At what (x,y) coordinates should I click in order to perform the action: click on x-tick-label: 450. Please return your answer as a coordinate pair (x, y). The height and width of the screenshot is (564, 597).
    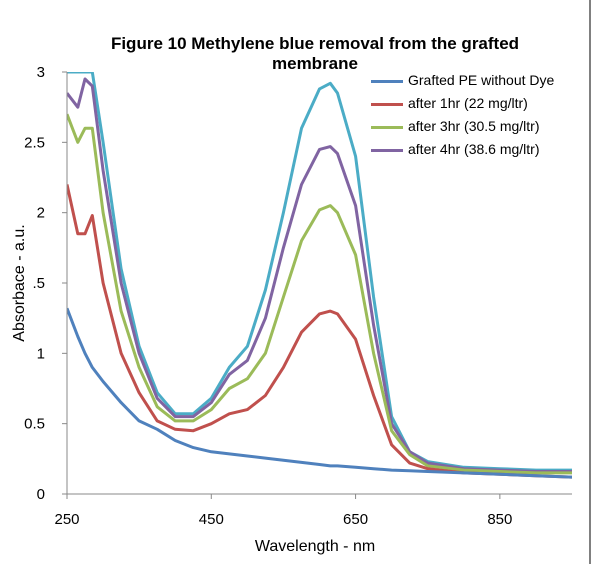
    Looking at the image, I should click on (211, 519).